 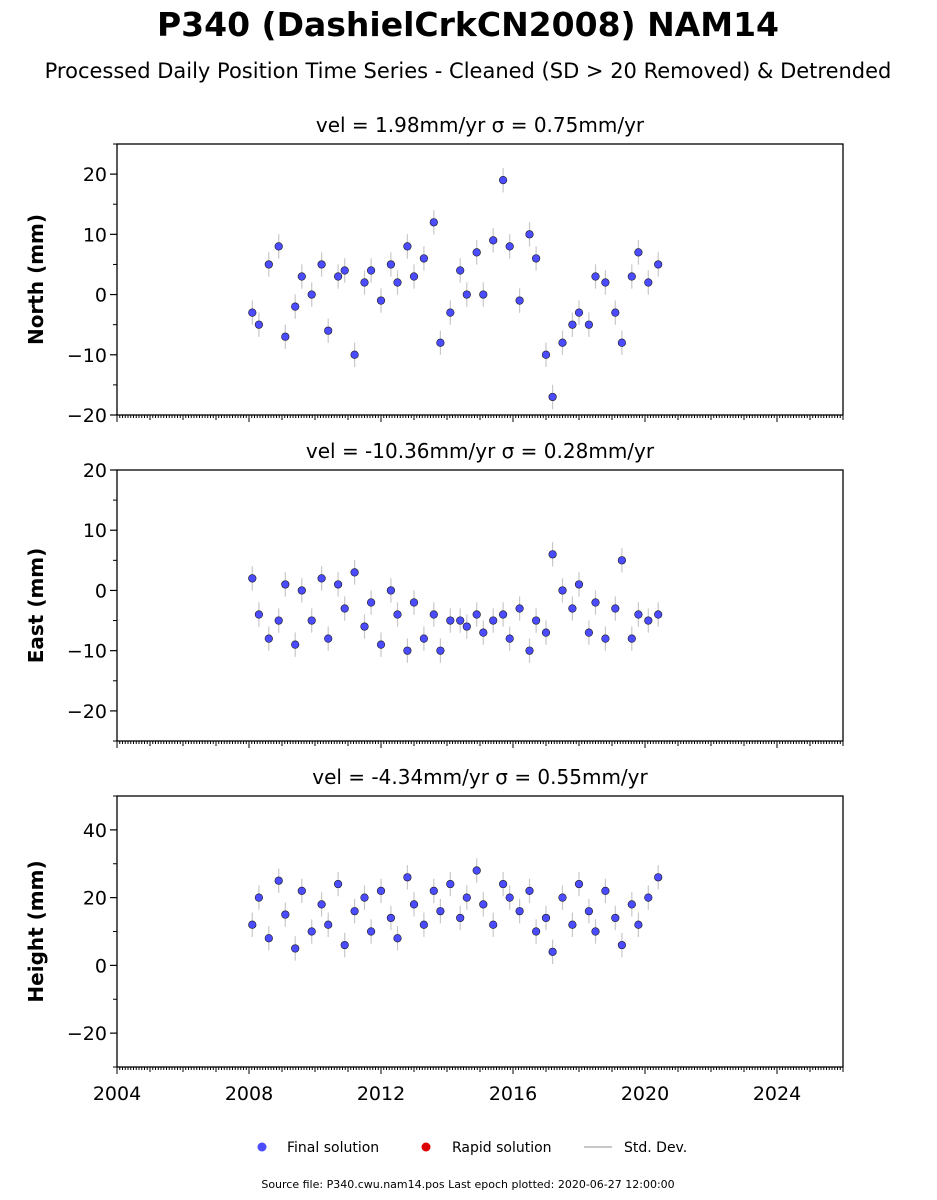 I want to click on panel-title-east: vel = -10.36mm/yr σ = 0.28mm/yr, so click(x=480, y=451).